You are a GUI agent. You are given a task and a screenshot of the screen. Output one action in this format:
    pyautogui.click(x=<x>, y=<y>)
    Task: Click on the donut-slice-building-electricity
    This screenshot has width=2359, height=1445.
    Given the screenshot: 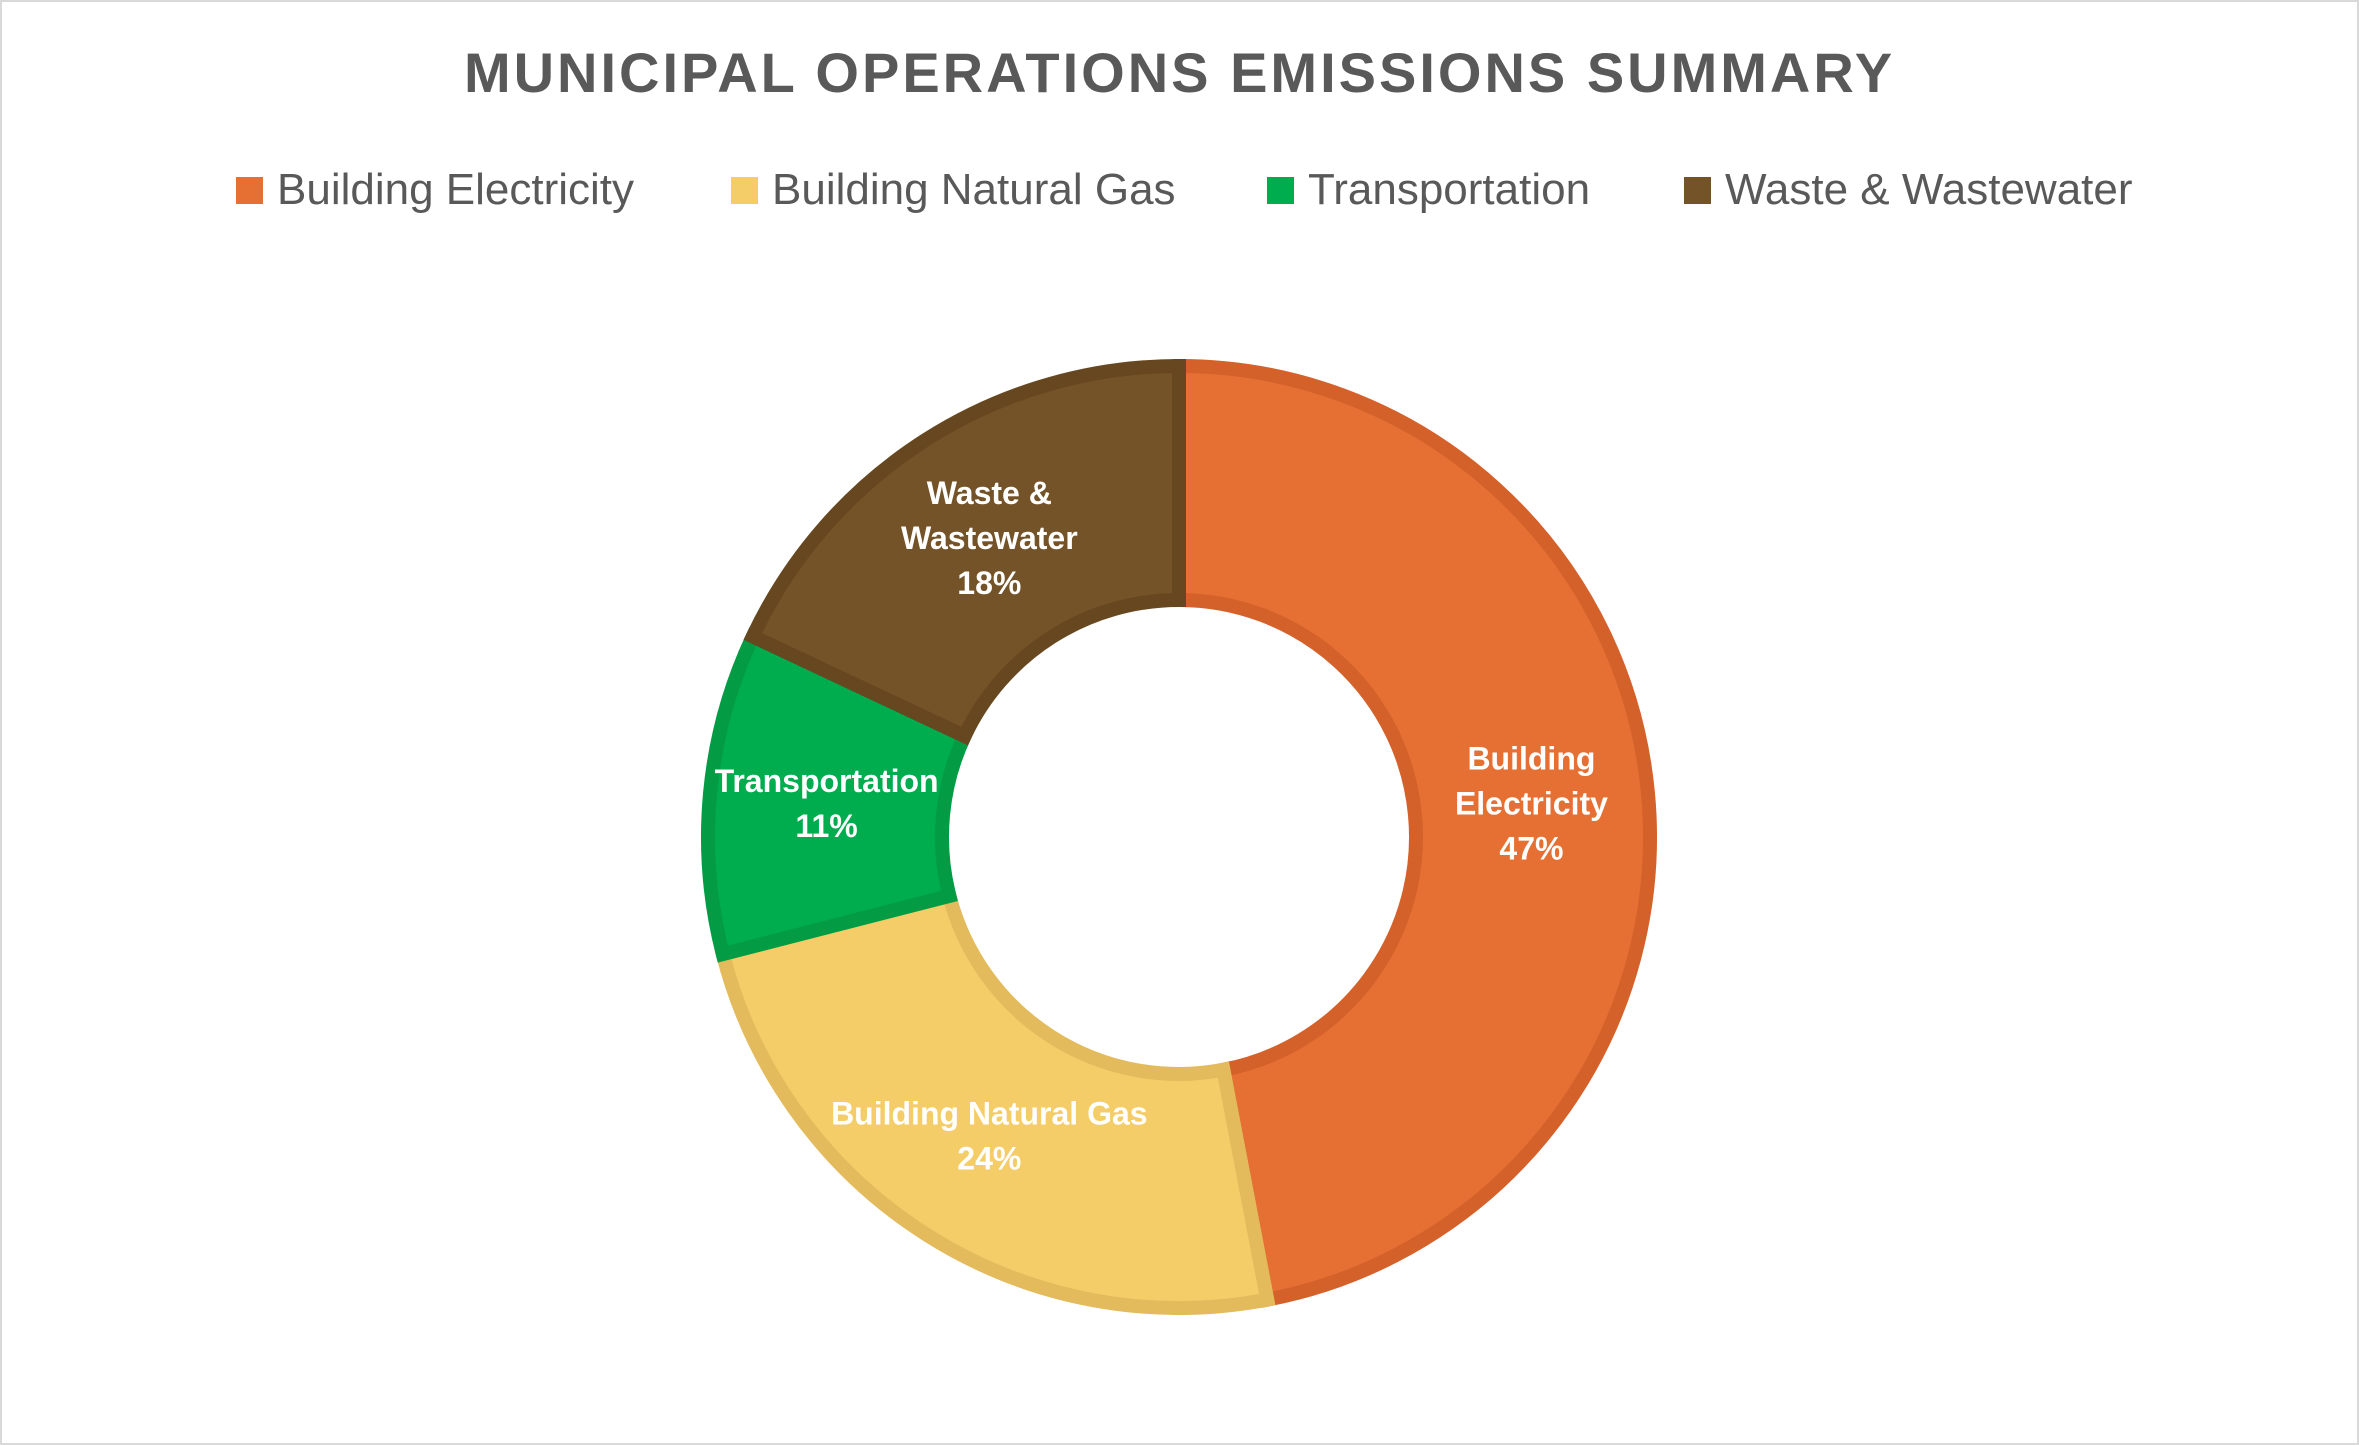 What is the action you would take?
    pyautogui.click(x=1415, y=833)
    